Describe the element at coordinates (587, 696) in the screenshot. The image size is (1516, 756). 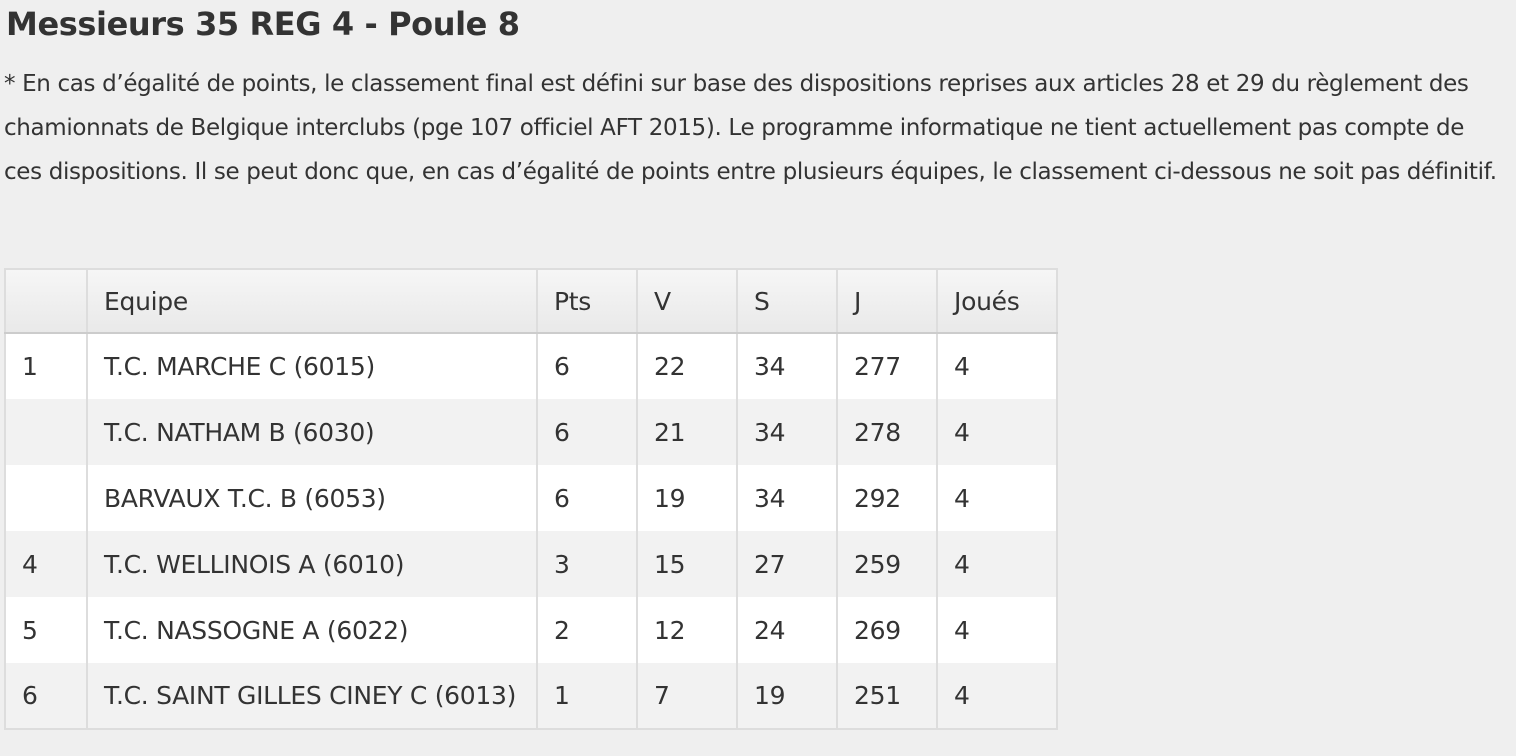
I see `points-cell: 1` at that location.